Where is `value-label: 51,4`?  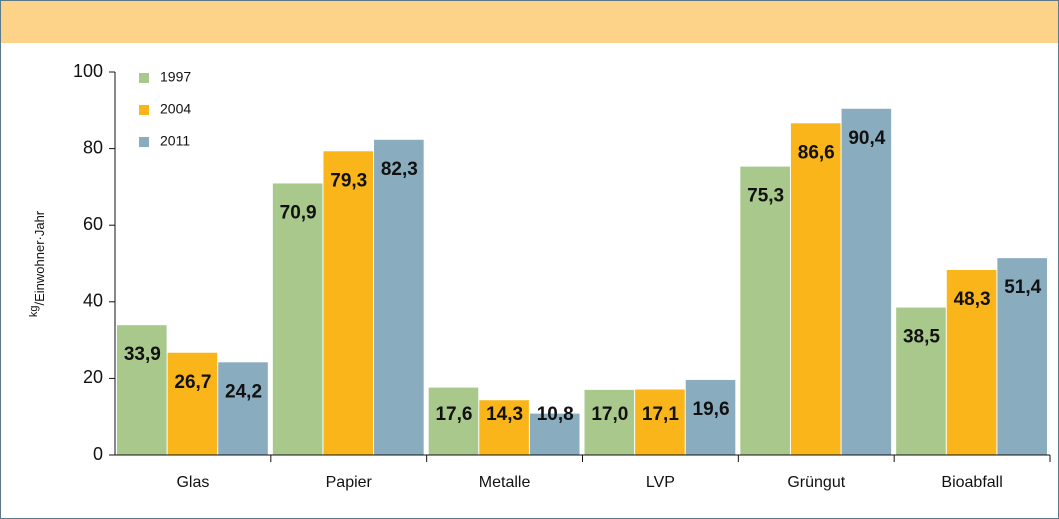 value-label: 51,4 is located at coordinates (1022, 287).